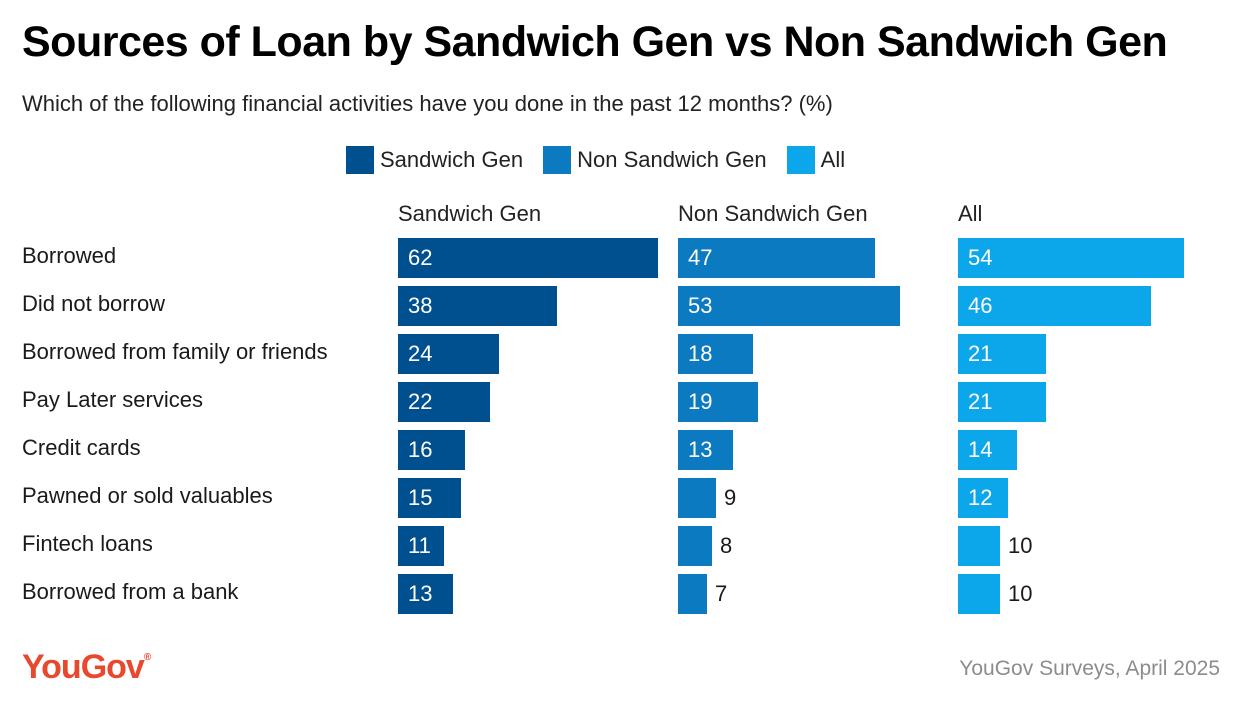 The image size is (1240, 710). Describe the element at coordinates (360, 160) in the screenshot. I see `legend-swatch-sandwich-gen` at that location.